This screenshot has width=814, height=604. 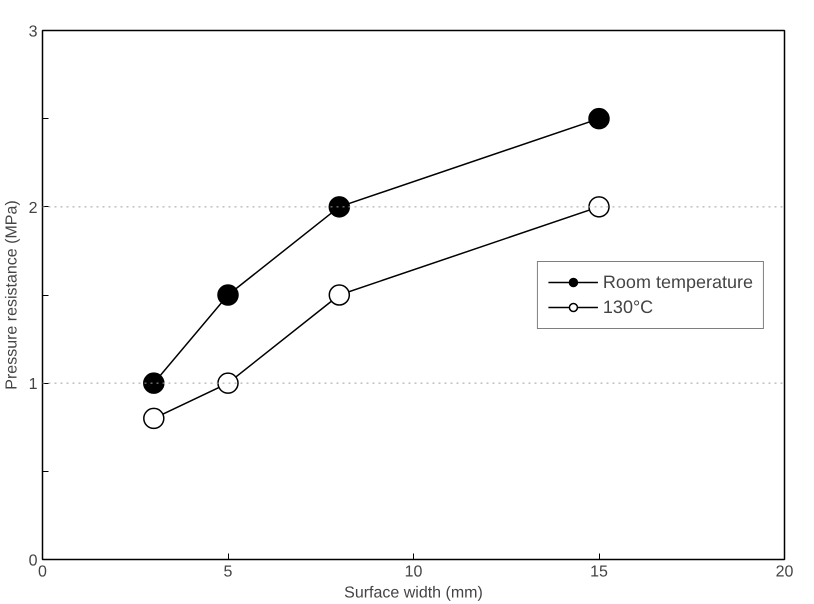 I want to click on x-tick-label: 20, so click(x=785, y=572).